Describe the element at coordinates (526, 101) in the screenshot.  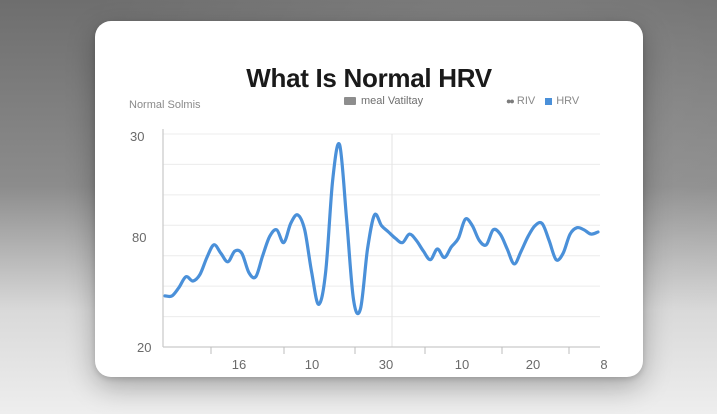
I see `legend-right-label-a: RIV` at that location.